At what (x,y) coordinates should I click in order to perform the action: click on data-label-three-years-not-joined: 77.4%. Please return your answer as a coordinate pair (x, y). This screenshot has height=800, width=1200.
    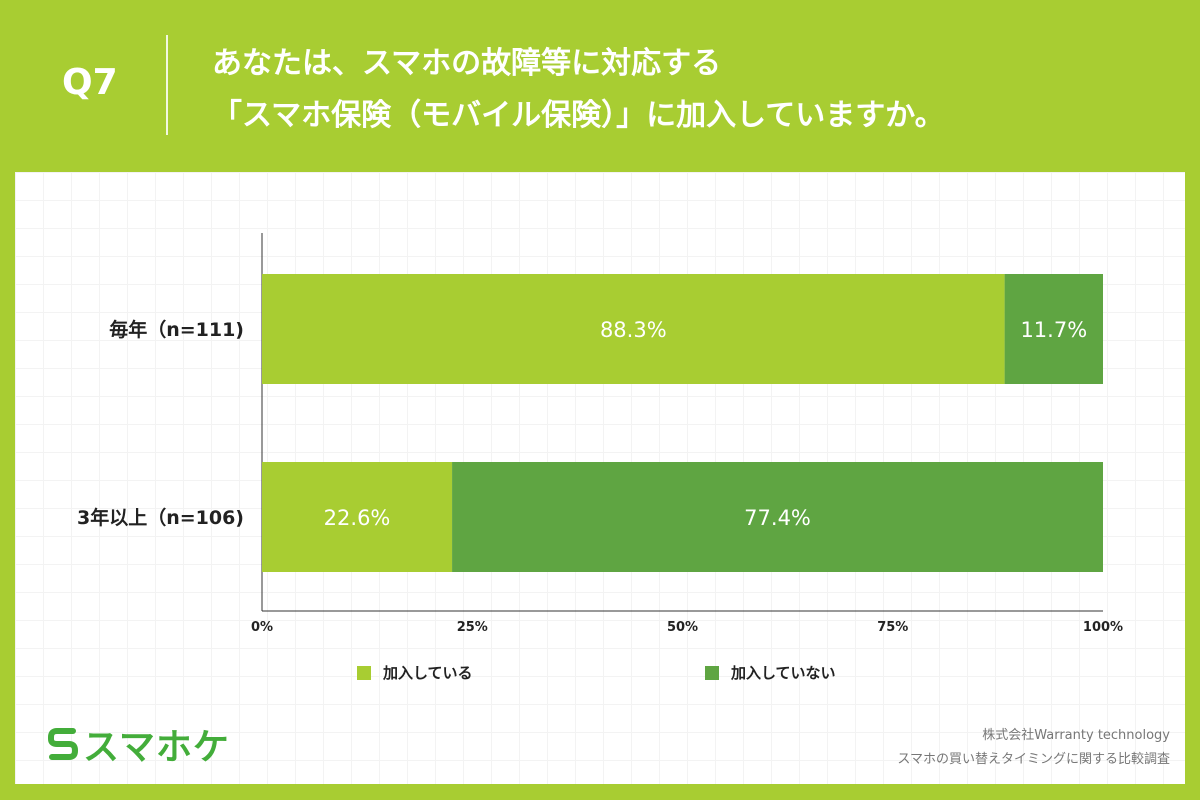
    Looking at the image, I should click on (777, 518).